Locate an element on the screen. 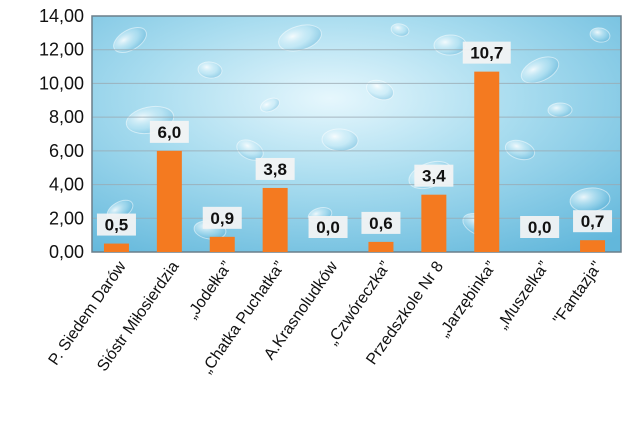 The image size is (627, 427). data-label: 10,7 is located at coordinates (486, 53).